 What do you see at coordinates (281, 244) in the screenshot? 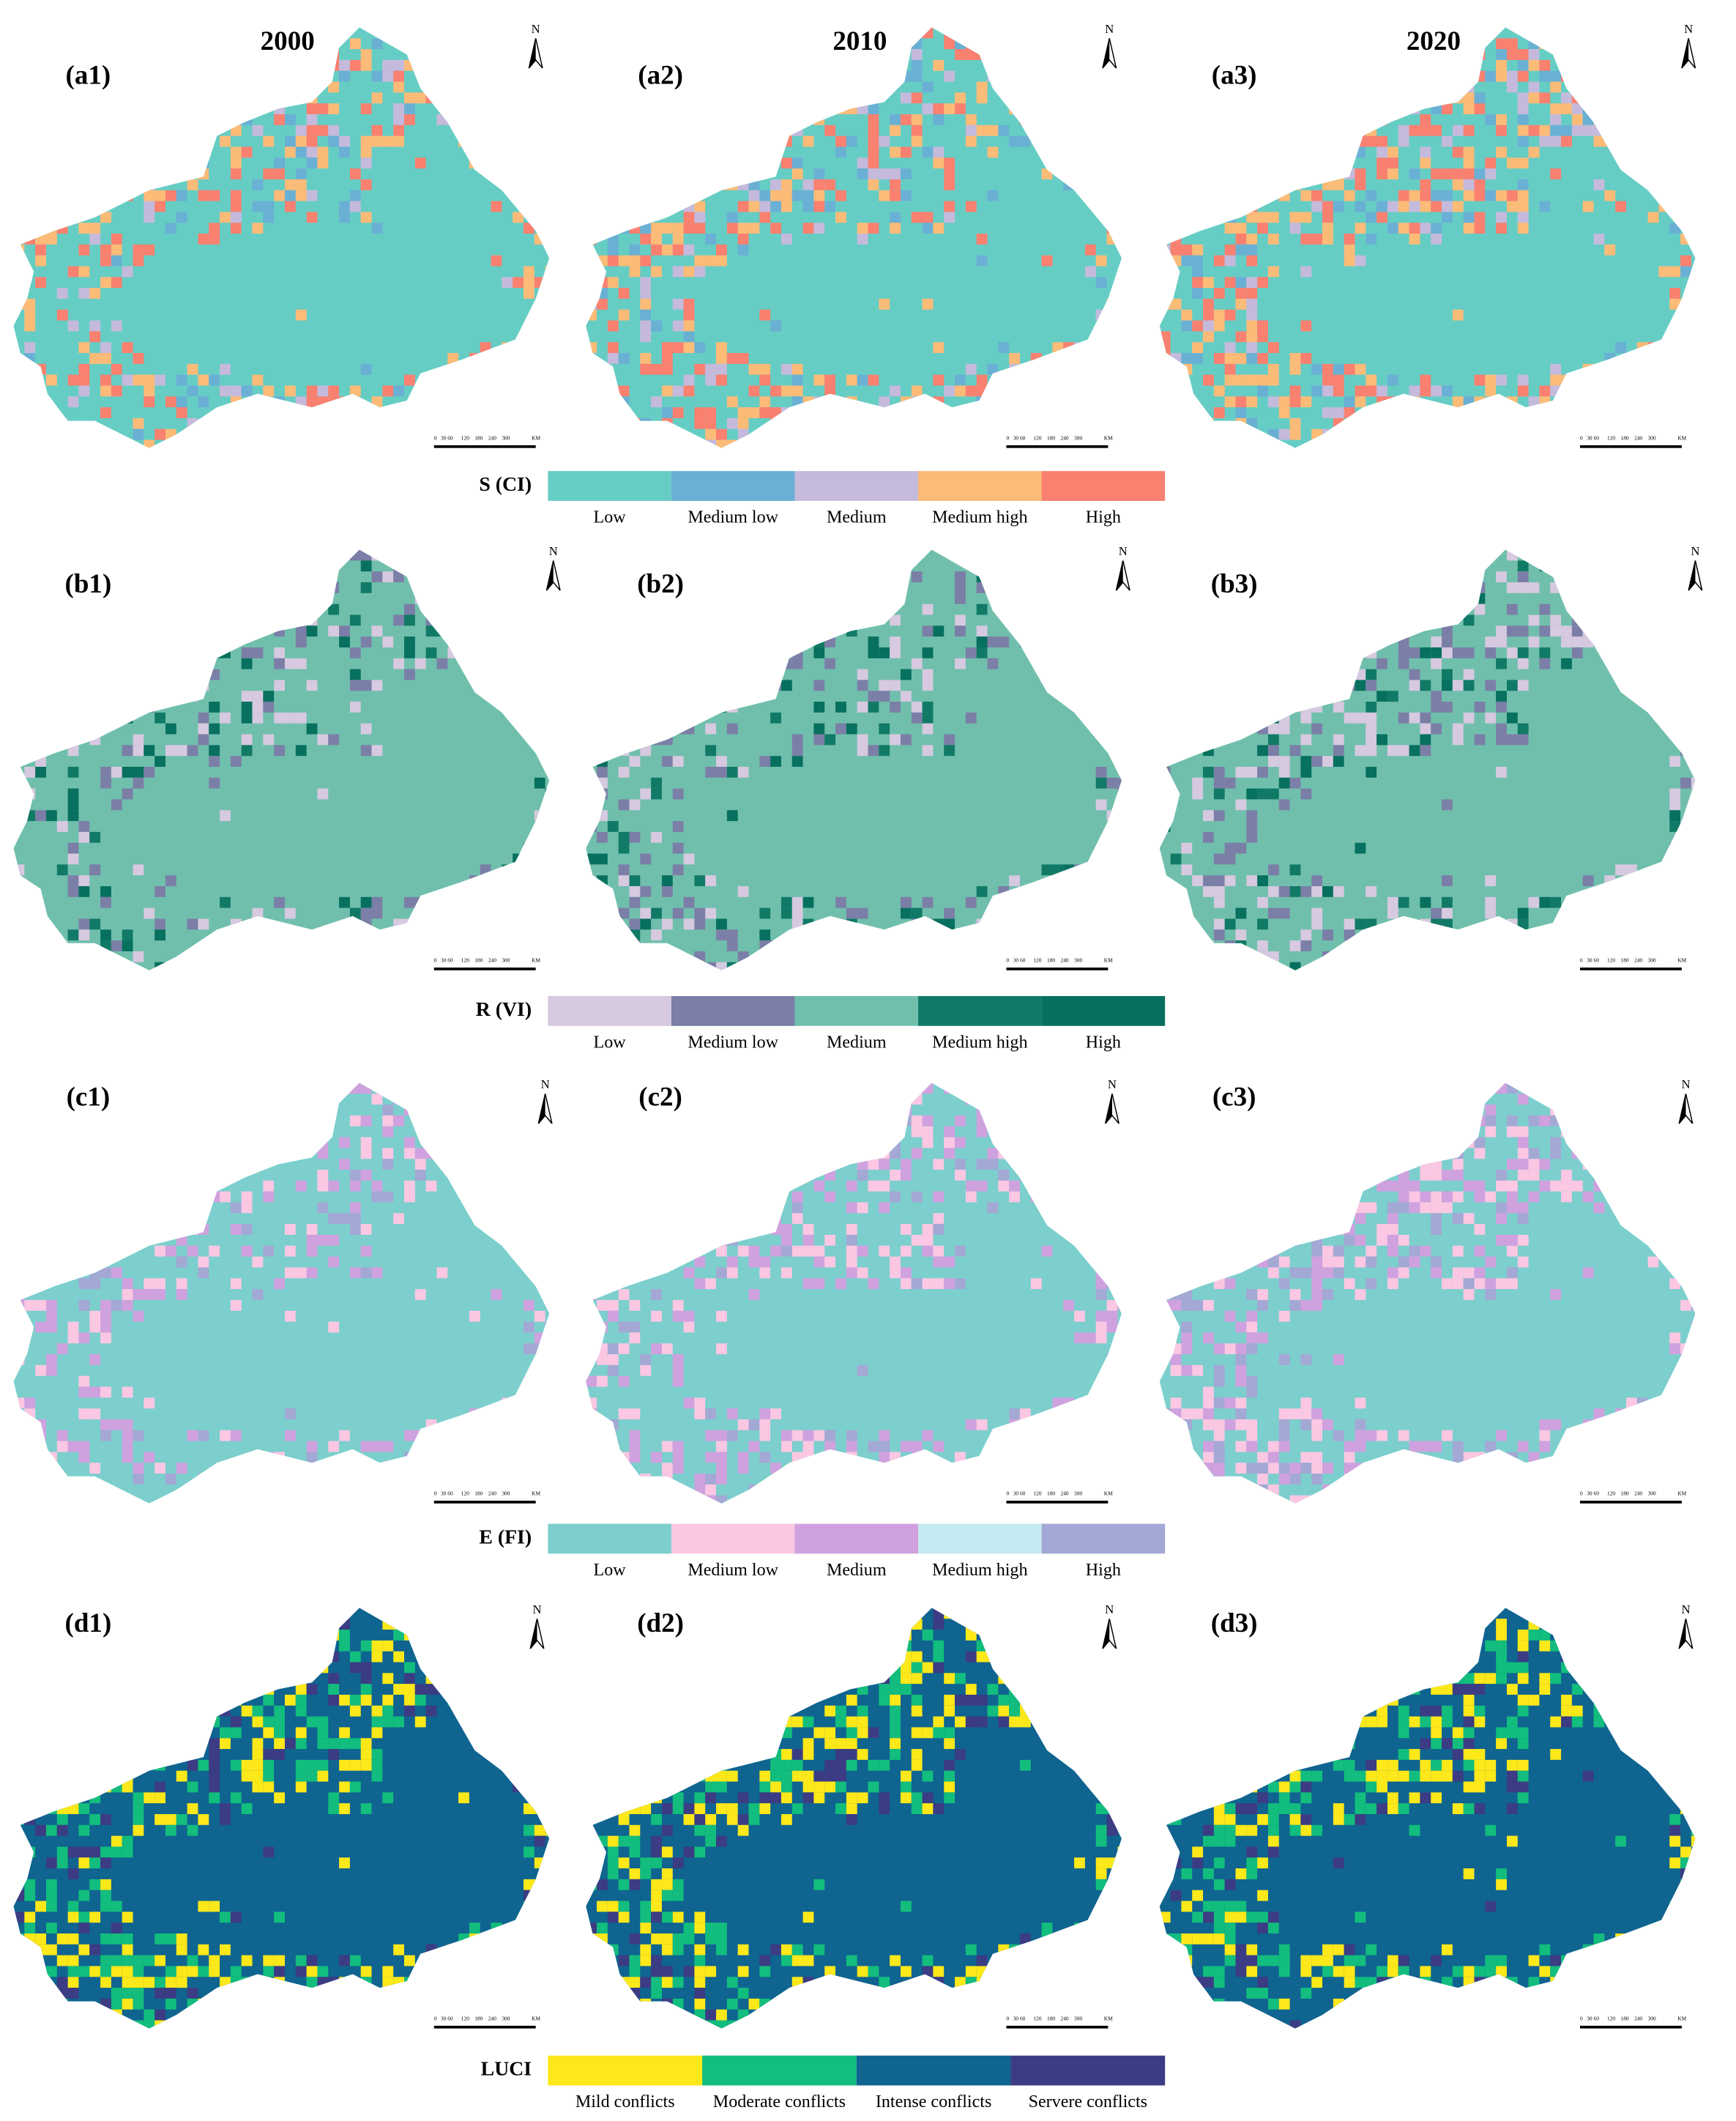
I see `map: 0 30 60 120 180 240 300 KM` at bounding box center [281, 244].